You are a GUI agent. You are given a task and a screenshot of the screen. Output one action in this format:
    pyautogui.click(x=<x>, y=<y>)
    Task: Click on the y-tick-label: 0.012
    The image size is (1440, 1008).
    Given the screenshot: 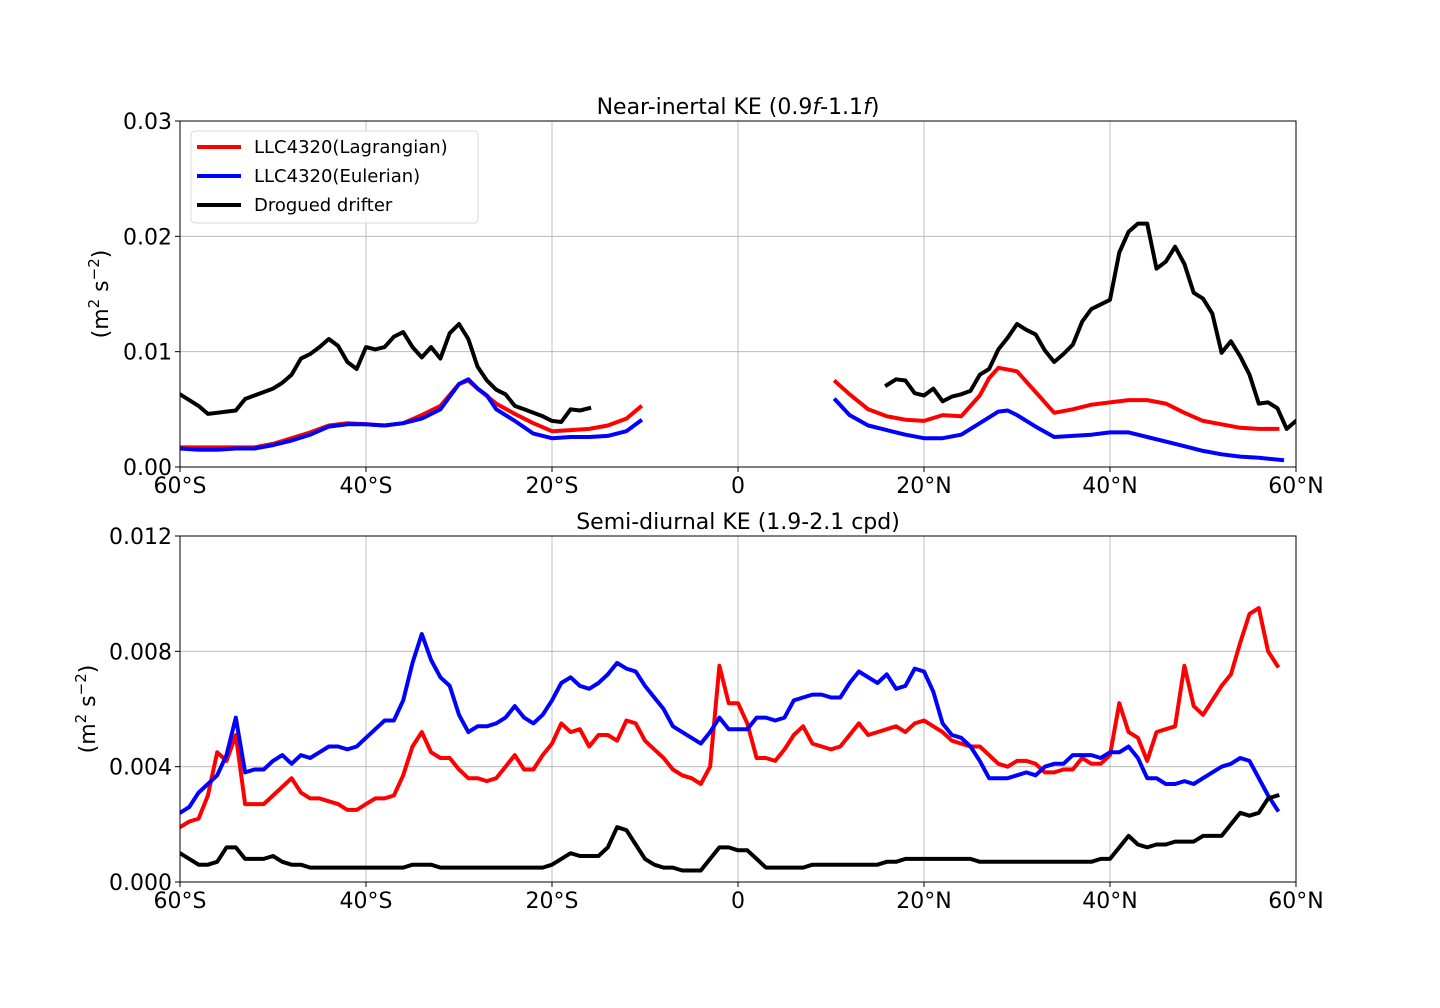 What is the action you would take?
    pyautogui.click(x=140, y=537)
    